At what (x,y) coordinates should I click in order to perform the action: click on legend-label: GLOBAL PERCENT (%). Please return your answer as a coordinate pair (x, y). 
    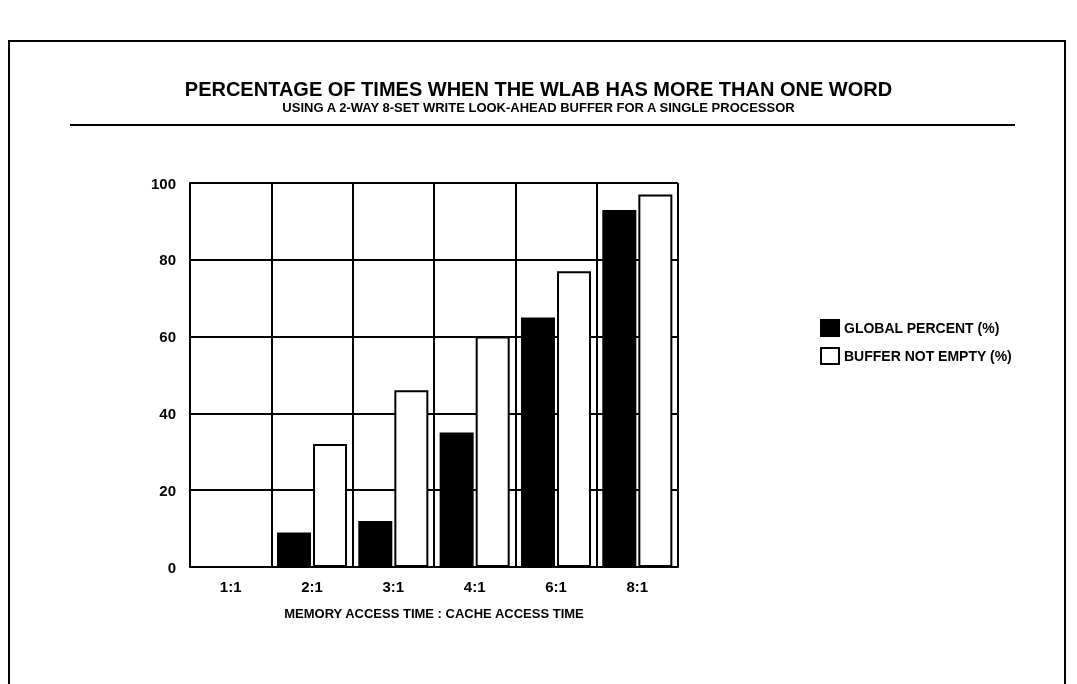
    Looking at the image, I should click on (922, 328).